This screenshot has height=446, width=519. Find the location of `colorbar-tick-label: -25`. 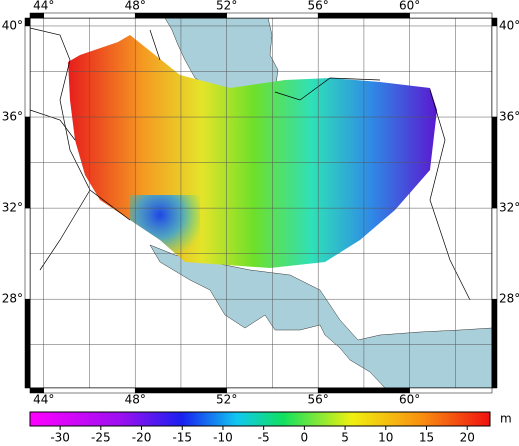

colorbar-tick-label: -25 is located at coordinates (101, 438).